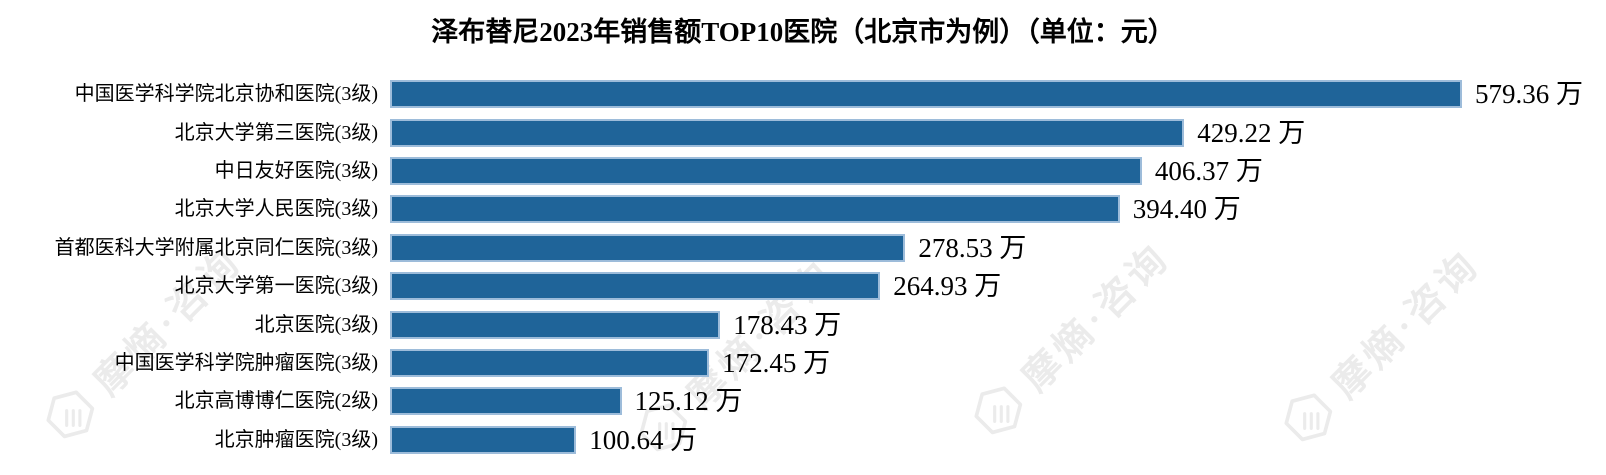 This screenshot has width=1606, height=475. Describe the element at coordinates (276, 401) in the screenshot. I see `category-label: 北京高博博仁医院(2级)` at that location.